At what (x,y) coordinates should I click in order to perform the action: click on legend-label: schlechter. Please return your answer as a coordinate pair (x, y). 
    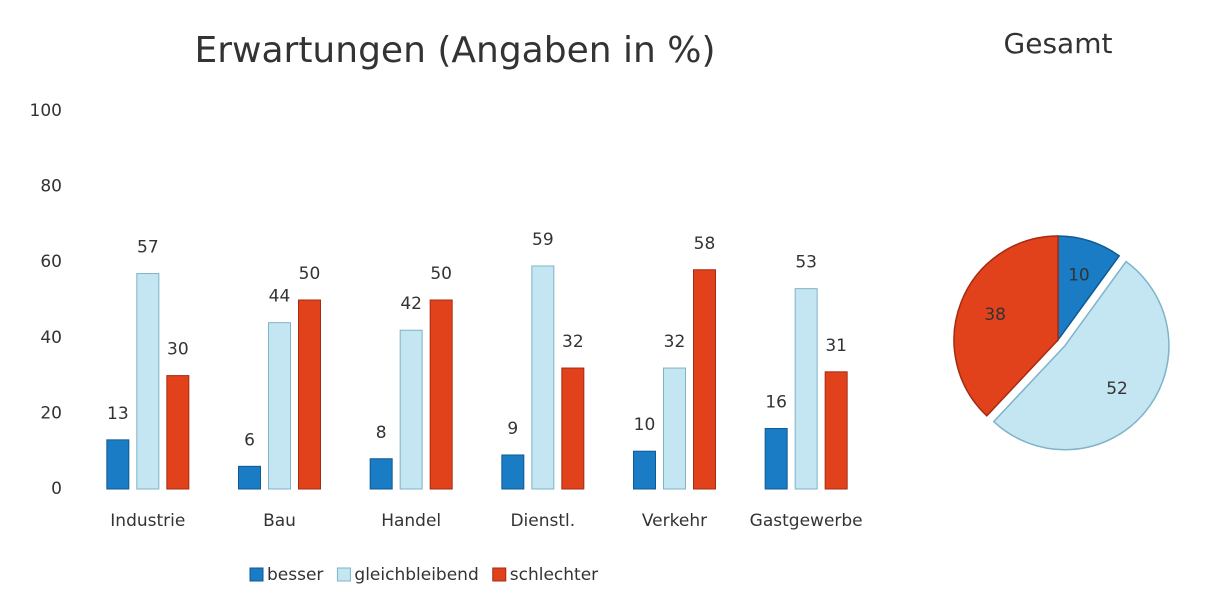
    Looking at the image, I should click on (554, 575).